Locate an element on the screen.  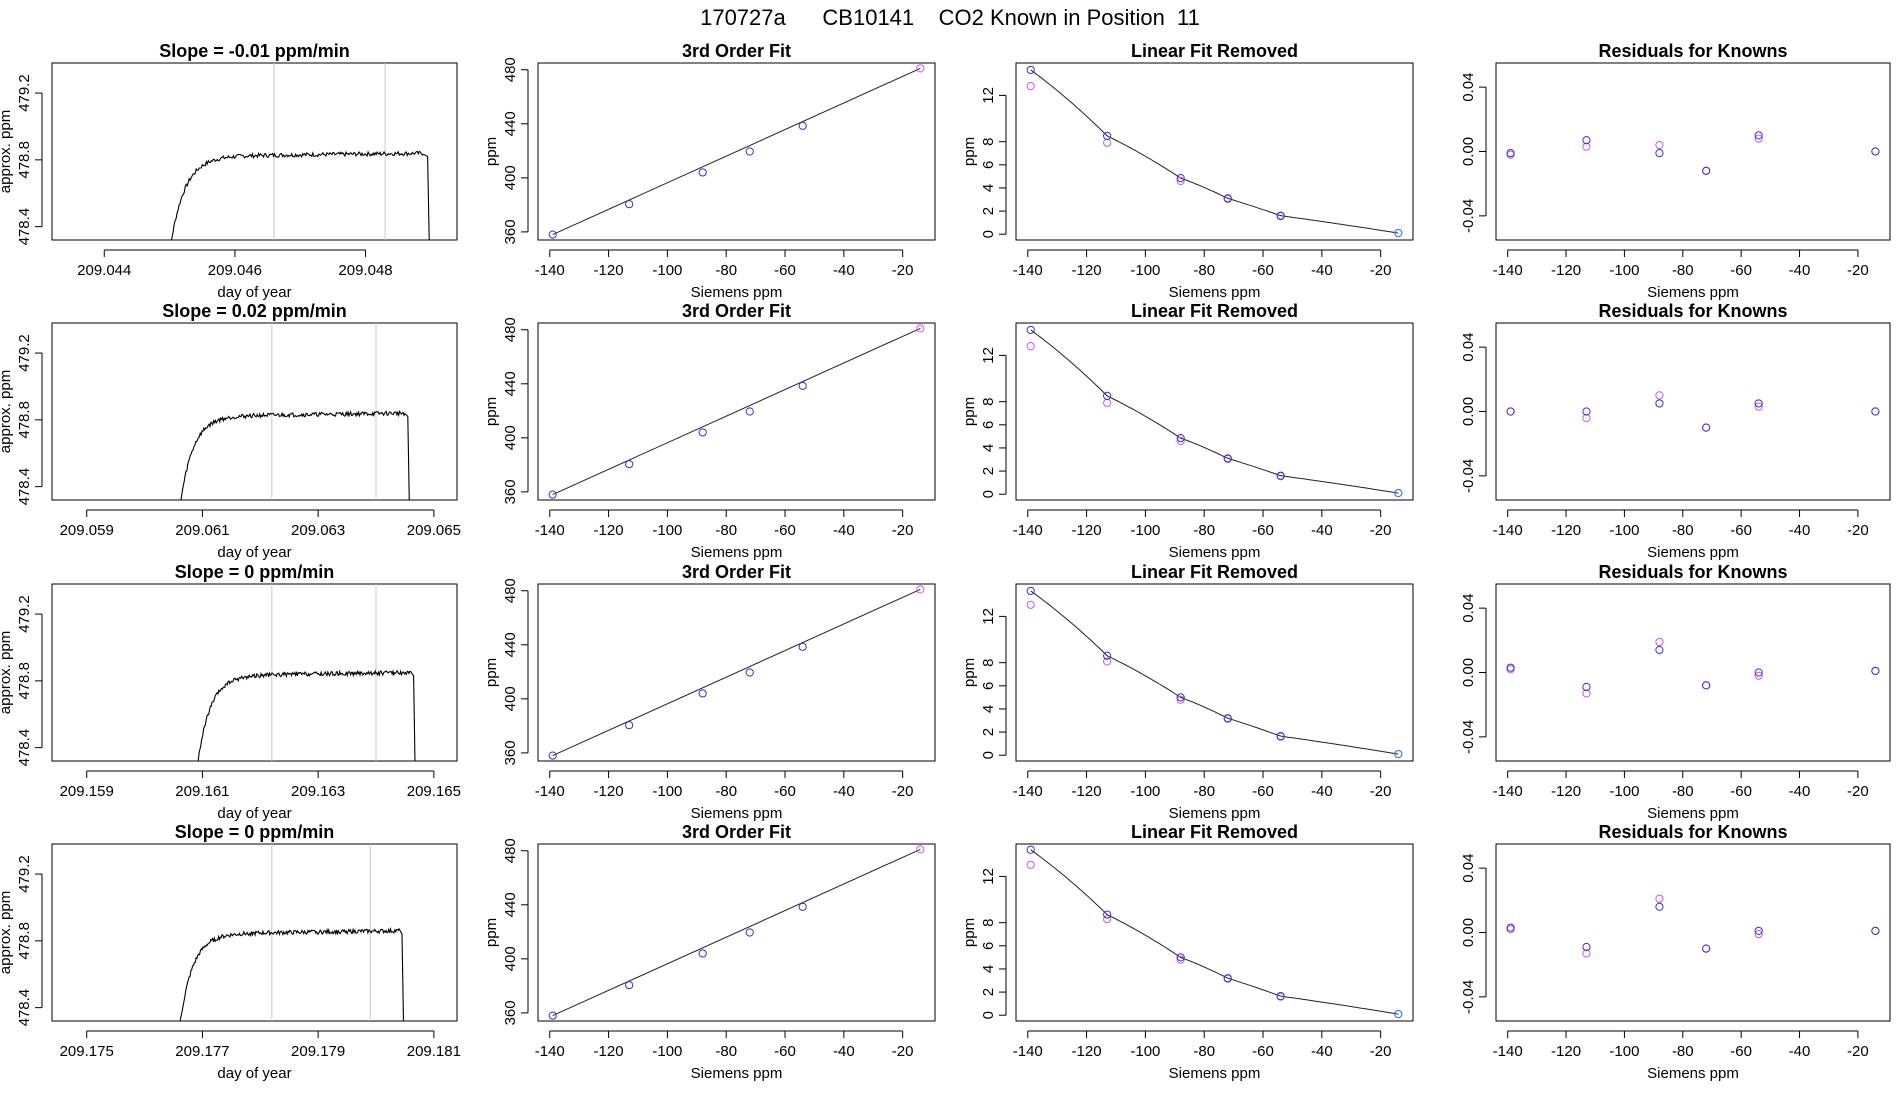
x-tick-label: 209.048 is located at coordinates (365, 270).